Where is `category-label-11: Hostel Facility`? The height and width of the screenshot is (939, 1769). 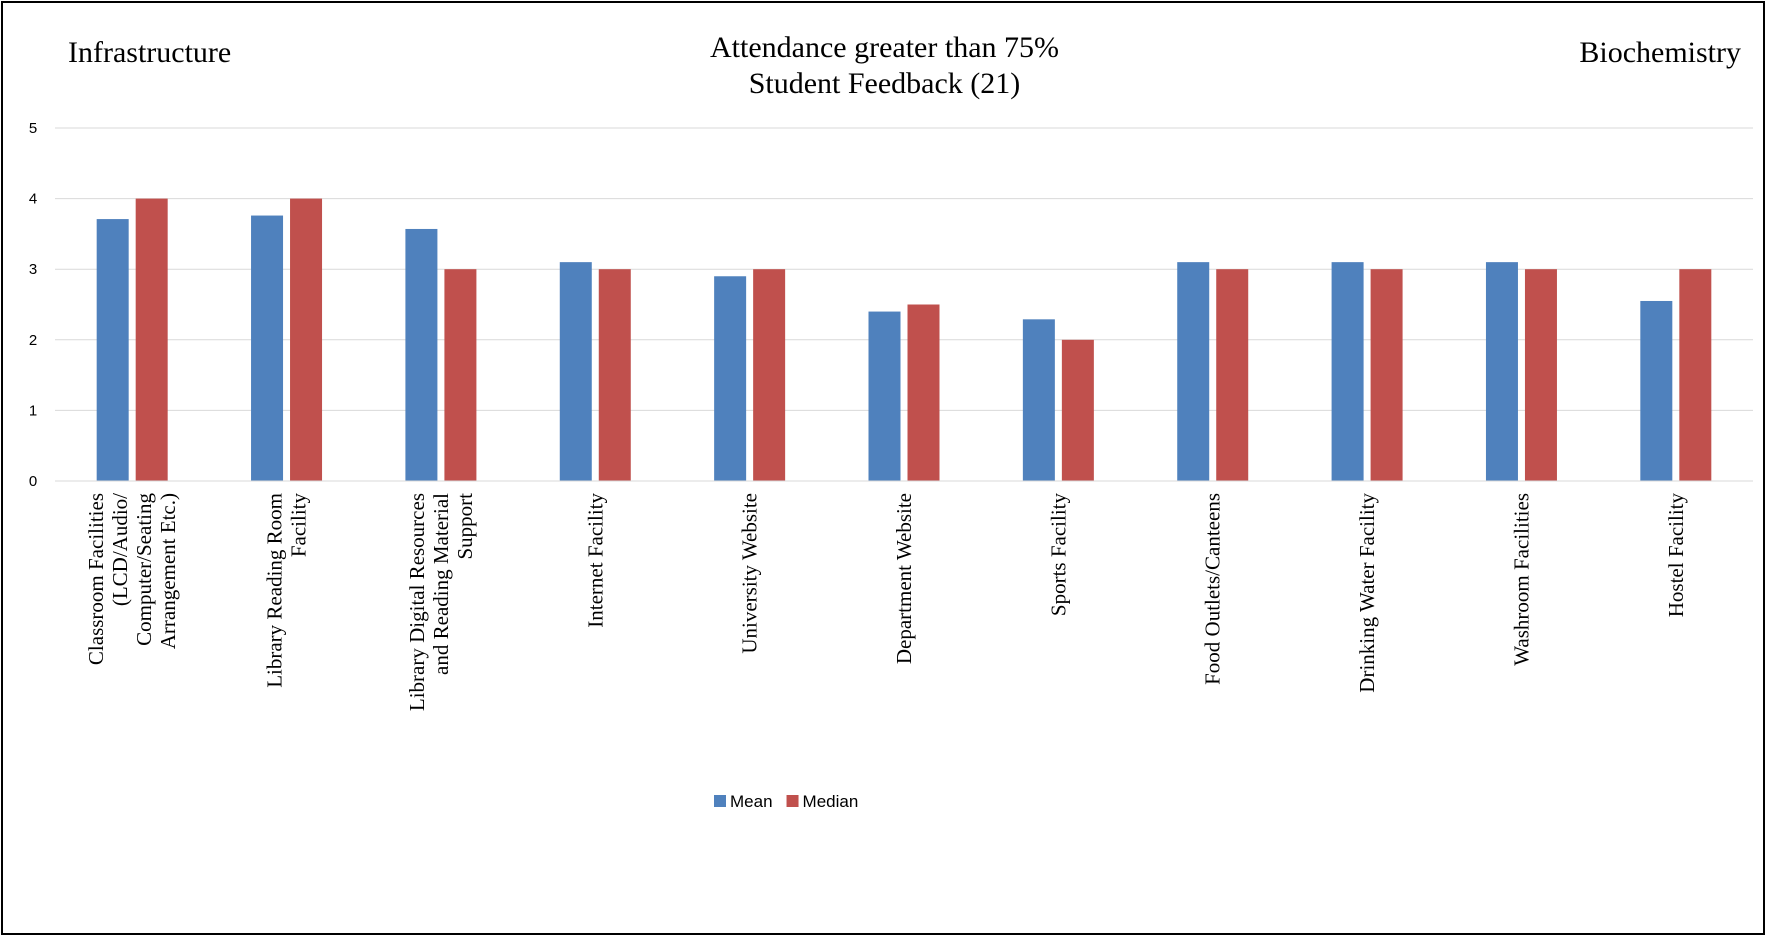
category-label-11: Hostel Facility is located at coordinates (1676, 555).